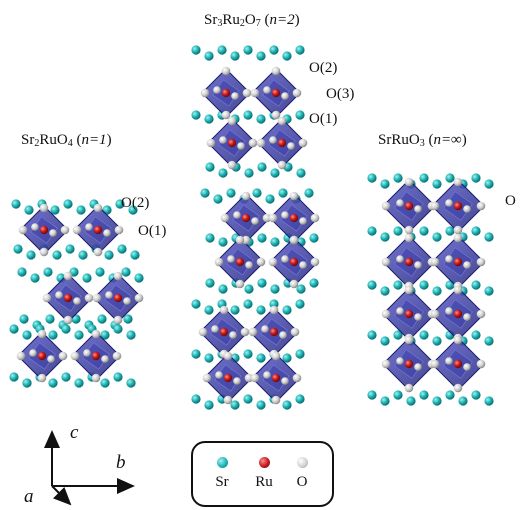 The width and height of the screenshot is (522, 510). What do you see at coordinates (66, 140) in the screenshot?
I see `title-sr2ruo4: Sr2RuO4 (n=1)` at bounding box center [66, 140].